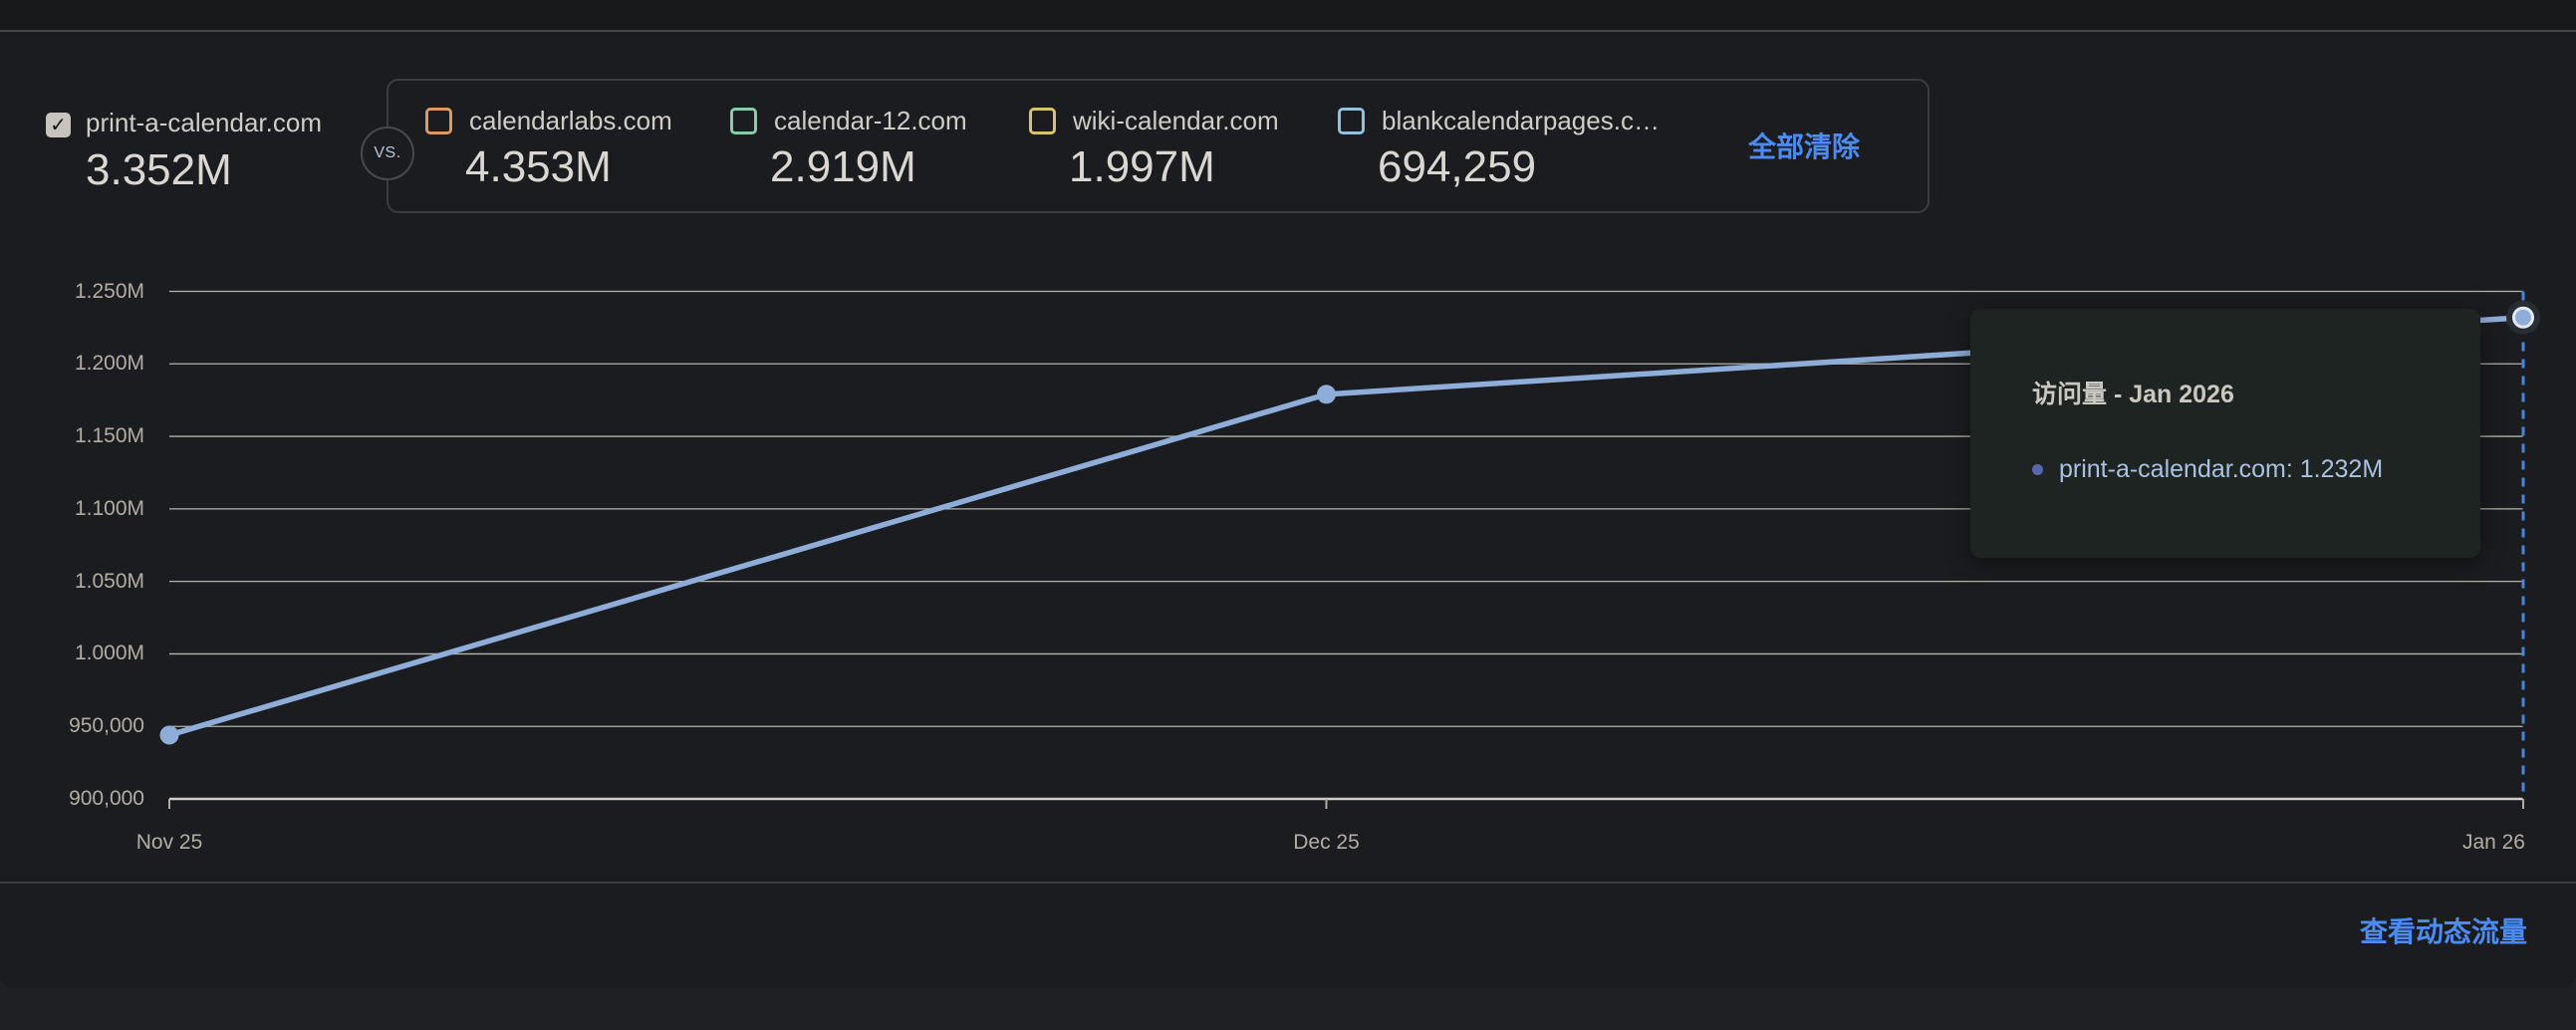 This screenshot has height=1030, width=2576. I want to click on view-dynamic-traffic-link: 查看动态流量, so click(2443, 931).